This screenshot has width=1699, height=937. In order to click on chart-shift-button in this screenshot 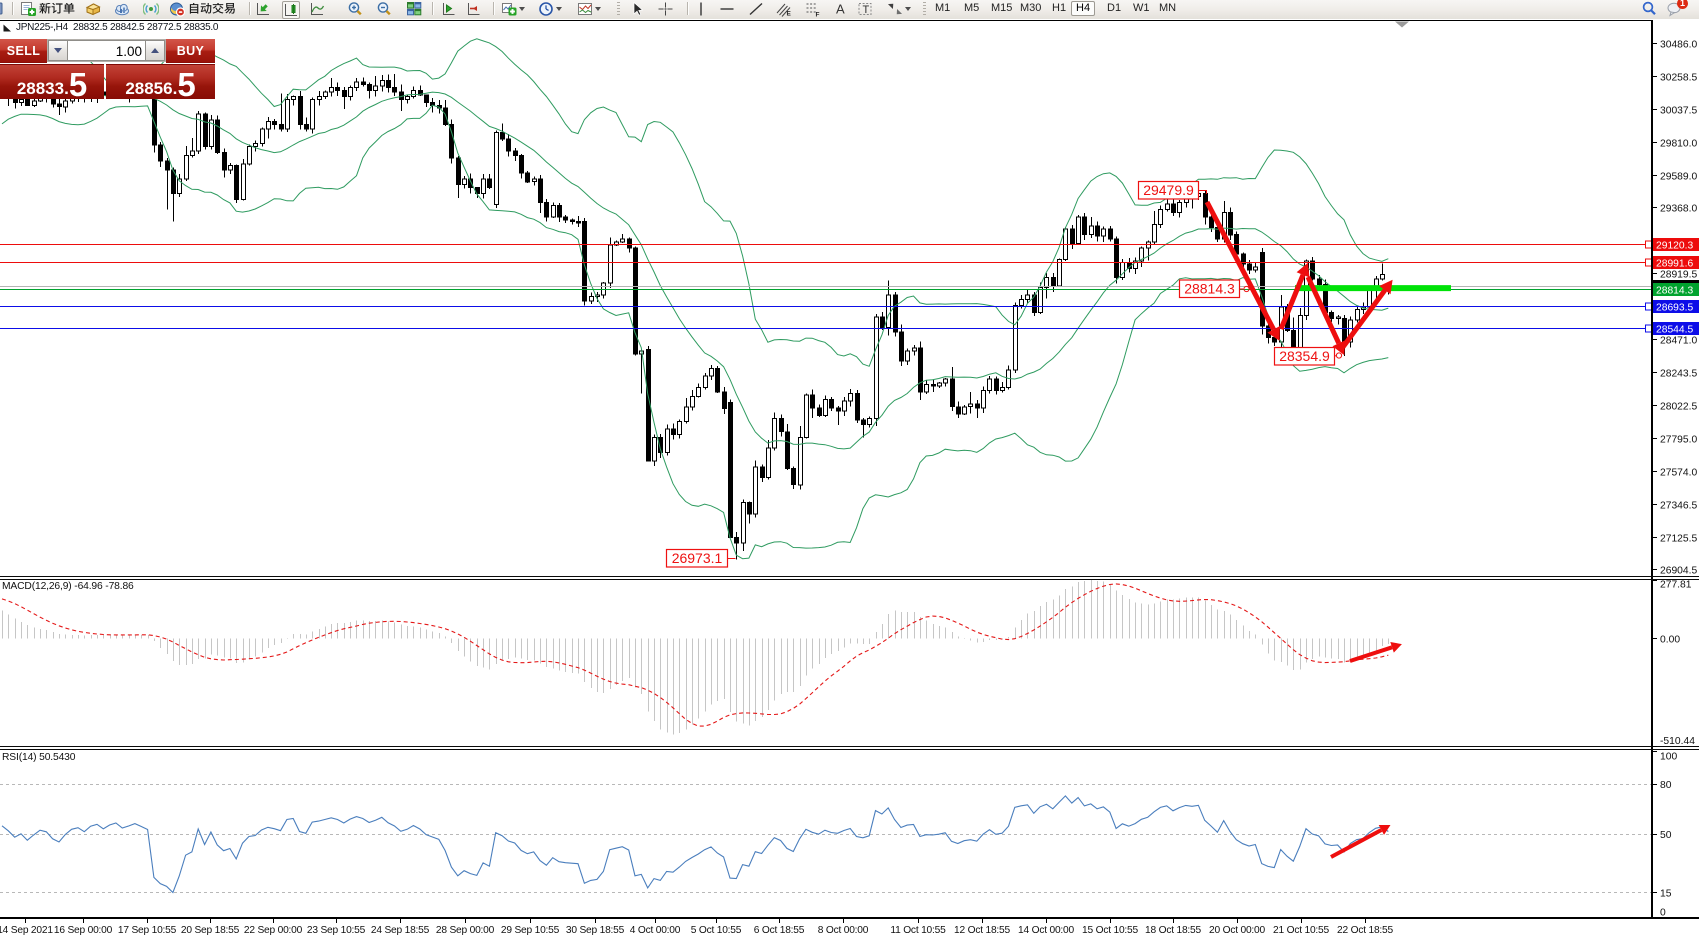, I will do `click(263, 9)`.